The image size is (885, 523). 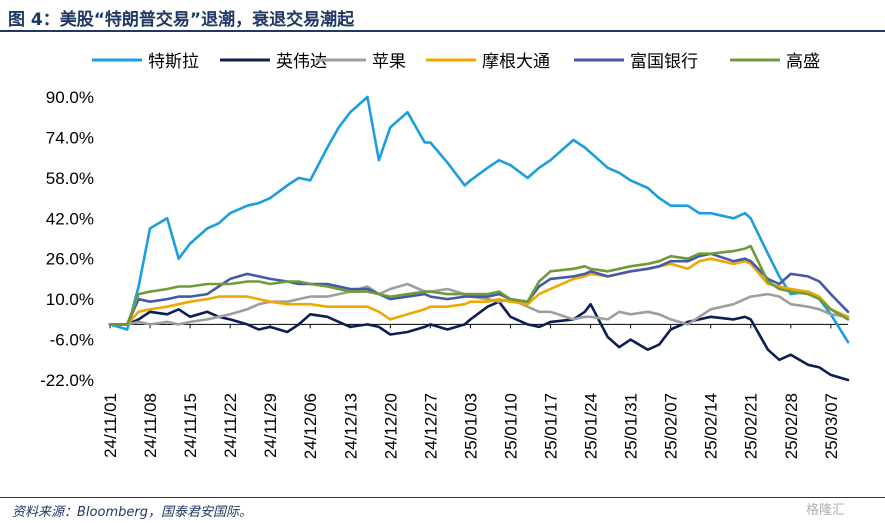 What do you see at coordinates (70, 299) in the screenshot?
I see `y-tick-label: 10.0%` at bounding box center [70, 299].